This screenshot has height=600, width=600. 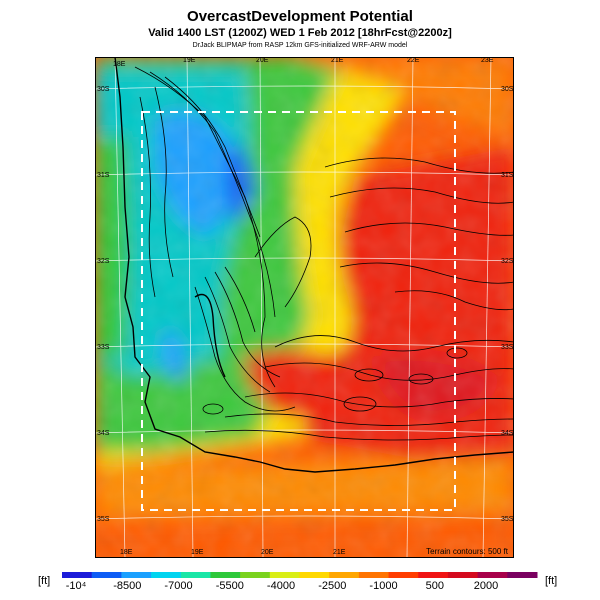 I want to click on lon-label-top: 20E, so click(x=262, y=60).